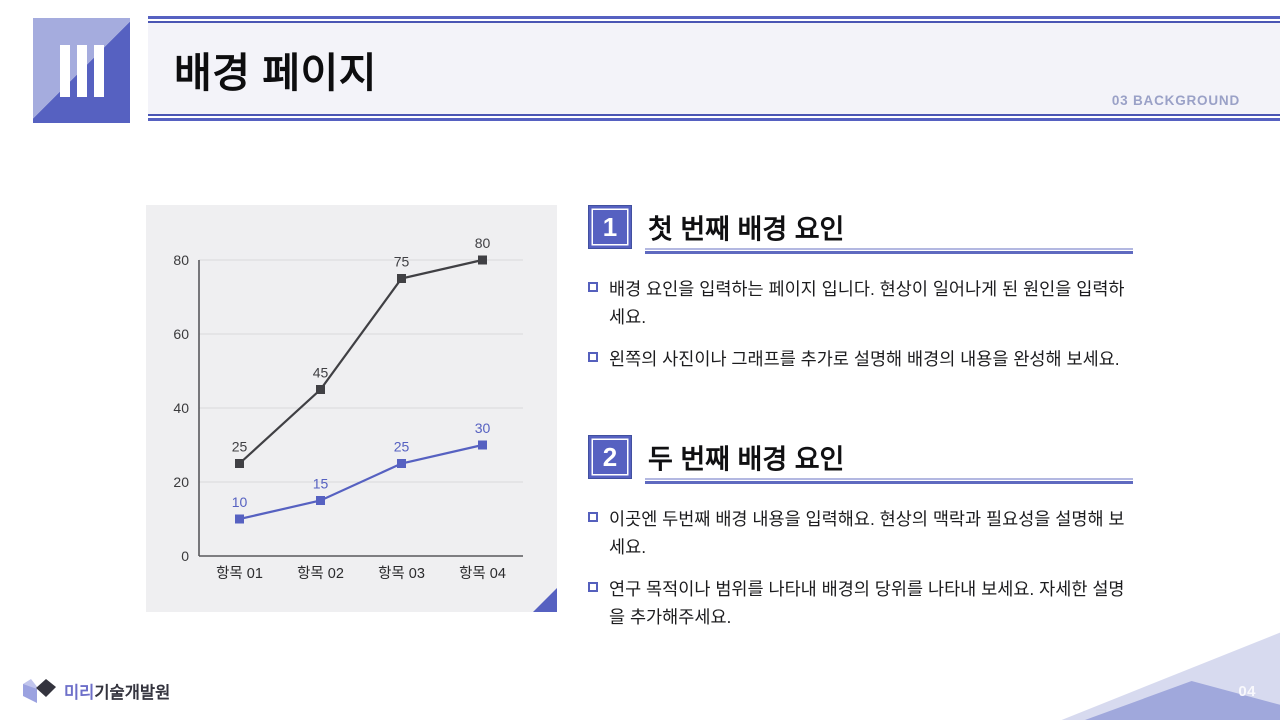  I want to click on bullet-item: 왼쪽의 사진이나 그래프를 추가로 설명해 배경의 내용을 완성해 보세요., so click(860, 359).